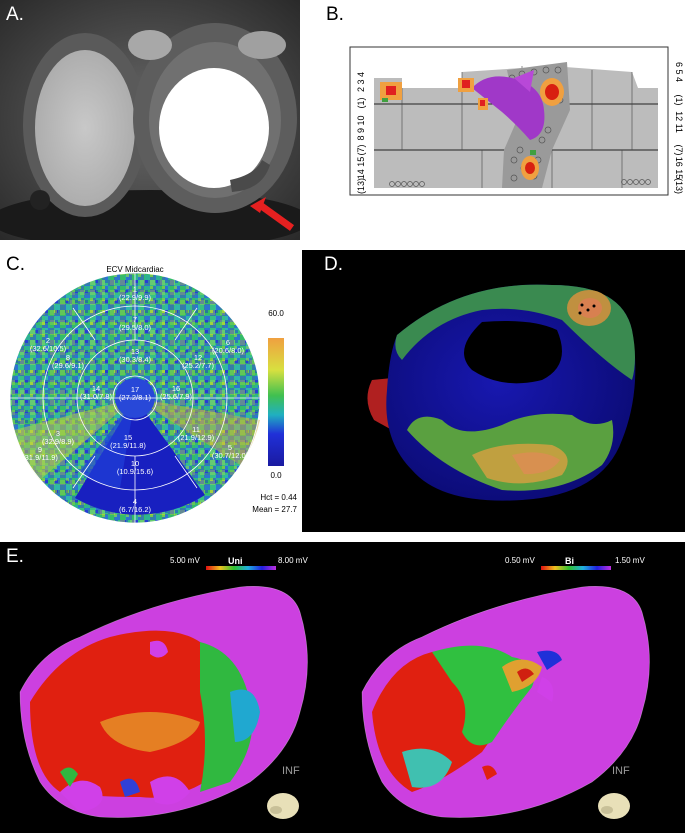  Describe the element at coordinates (576, 568) in the screenshot. I see `bi-color-scale` at that location.